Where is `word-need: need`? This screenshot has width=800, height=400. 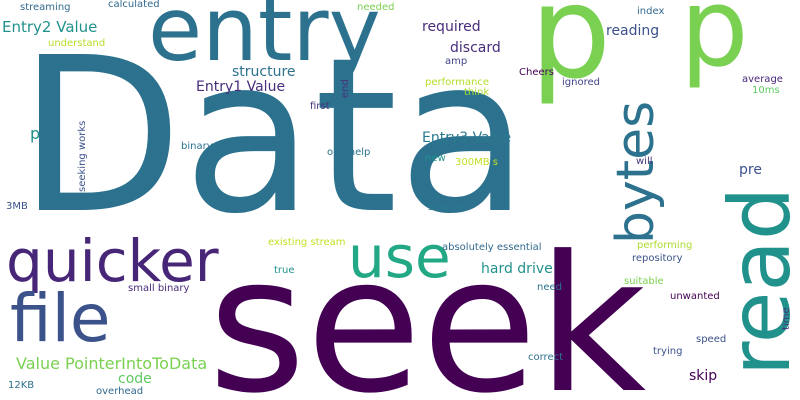 word-need: need is located at coordinates (549, 287).